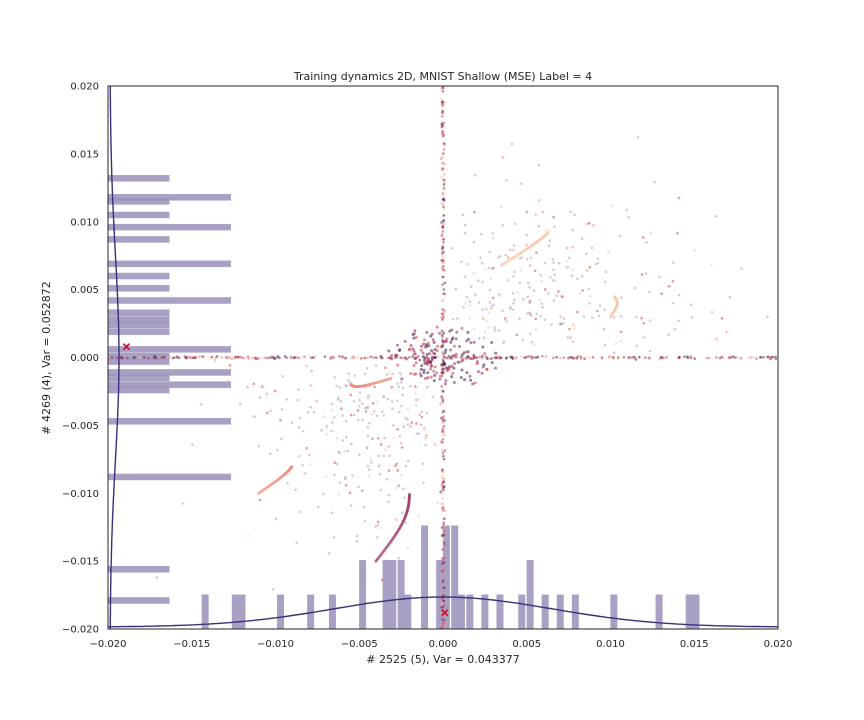 The width and height of the screenshot is (864, 720). I want to click on y-tick-label: −0.020, so click(80, 630).